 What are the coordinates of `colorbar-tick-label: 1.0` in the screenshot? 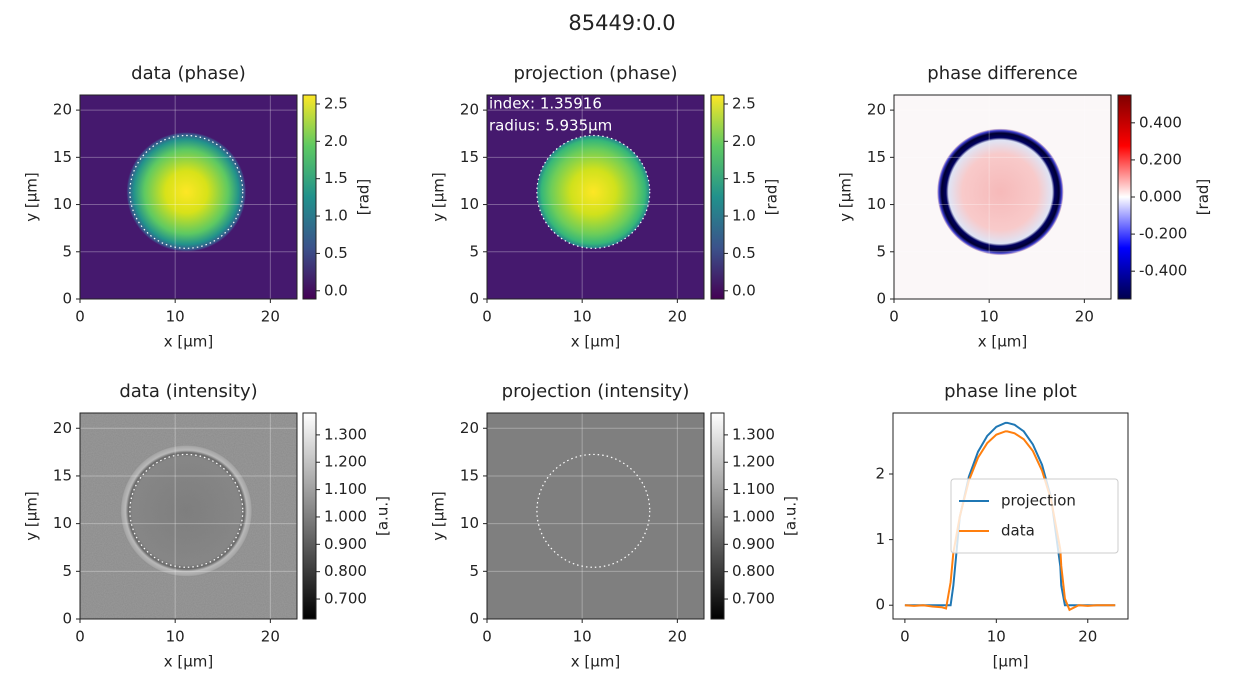 It's located at (744, 216).